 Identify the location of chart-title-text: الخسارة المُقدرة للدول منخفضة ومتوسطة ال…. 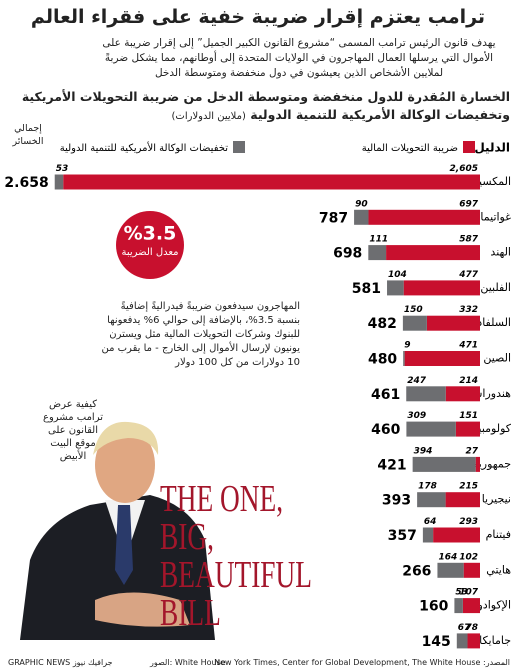
(265, 105).